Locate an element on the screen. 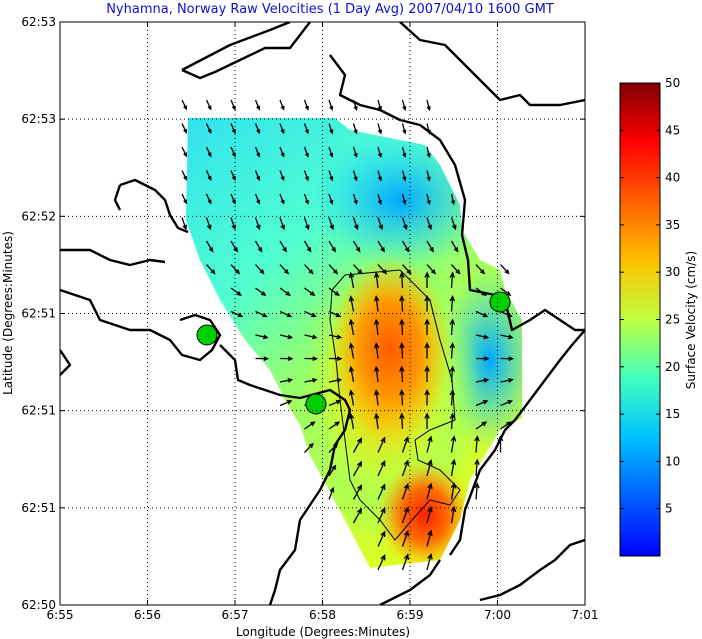  colorbar-tick-label: 30 is located at coordinates (672, 272).